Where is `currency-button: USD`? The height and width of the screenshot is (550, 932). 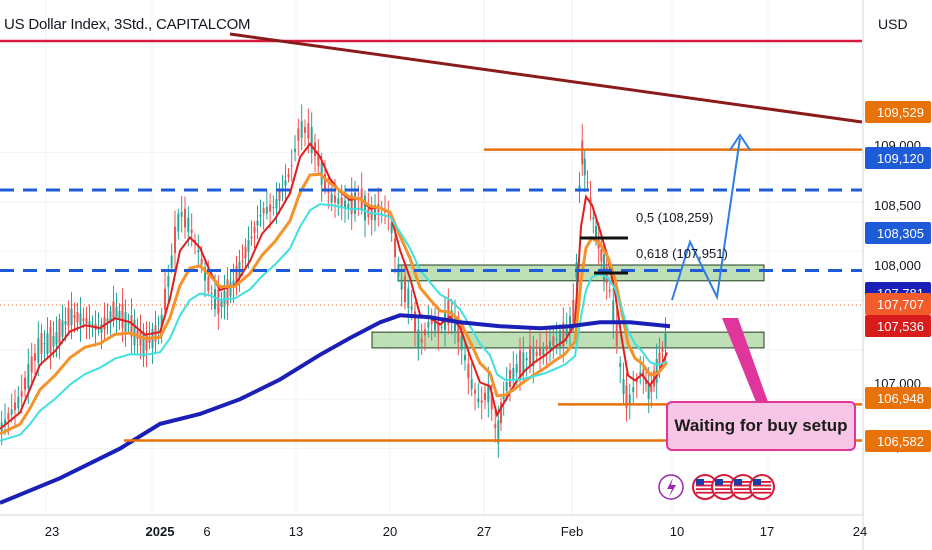
currency-button: USD is located at coordinates (893, 24).